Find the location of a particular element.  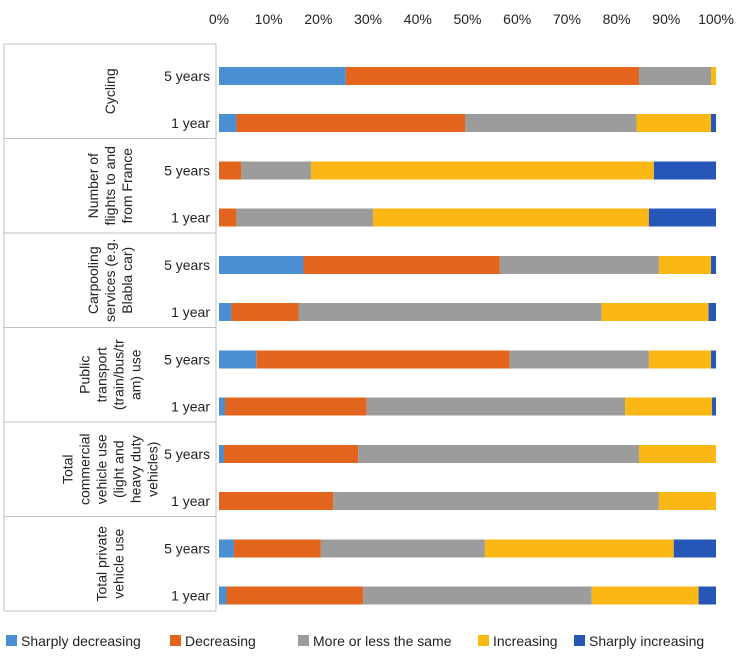

group-label-line: (train/bus/tr is located at coordinates (119, 374).